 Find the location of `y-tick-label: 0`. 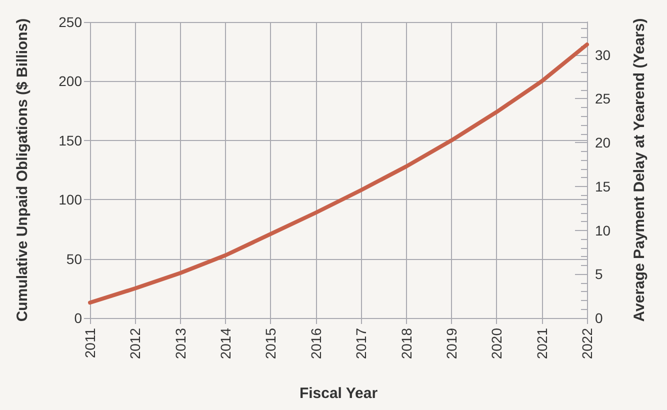

y-tick-label: 0 is located at coordinates (78, 318).